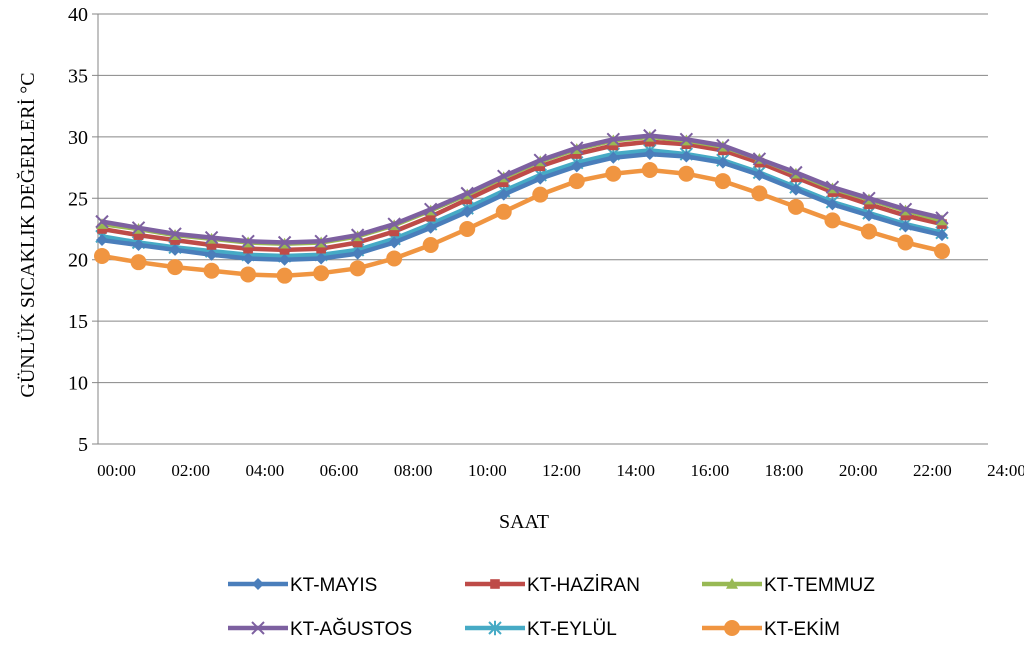 Image resolution: width=1024 pixels, height=648 pixels. I want to click on legend-item: KT-TEMMUZ, so click(788, 585).